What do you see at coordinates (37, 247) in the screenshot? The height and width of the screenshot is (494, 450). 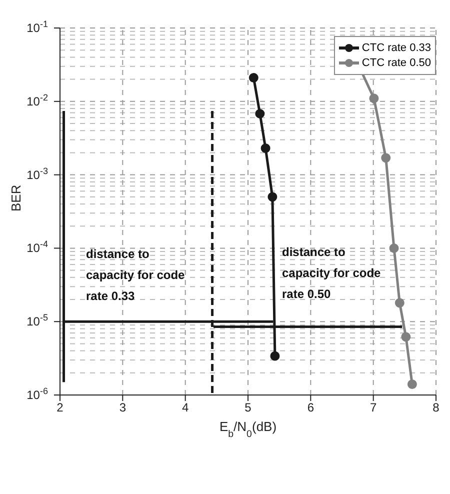 I see `y-tick-label: 10$^{-4}$` at bounding box center [37, 247].